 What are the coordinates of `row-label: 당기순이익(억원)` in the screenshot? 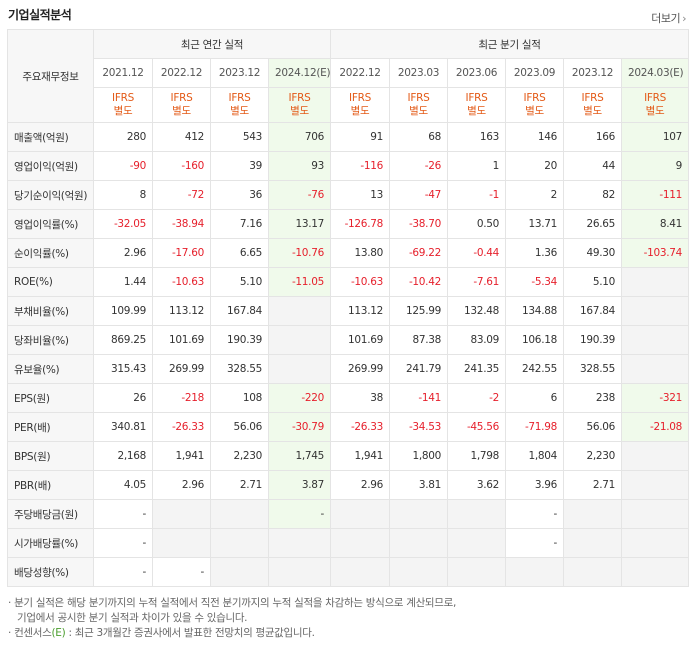 It's located at (50, 195).